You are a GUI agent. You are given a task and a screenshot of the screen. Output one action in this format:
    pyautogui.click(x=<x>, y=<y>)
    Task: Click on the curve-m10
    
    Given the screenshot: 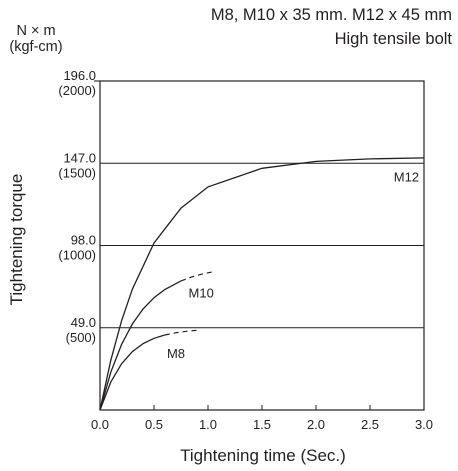 What is the action you would take?
    pyautogui.click(x=140, y=345)
    